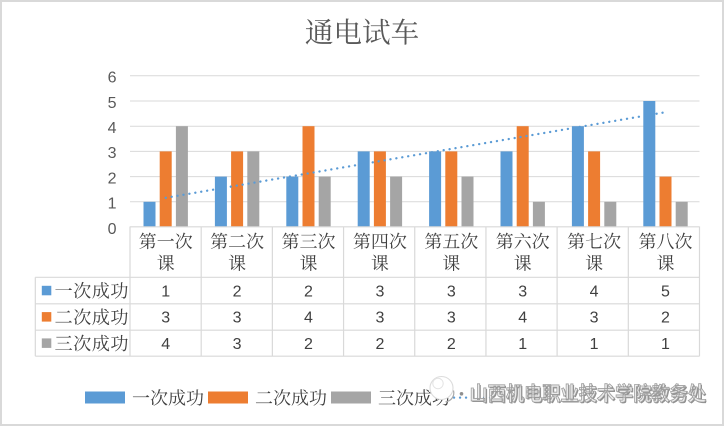 This screenshot has width=724, height=433. Describe the element at coordinates (112, 78) in the screenshot. I see `svg-text: 6` at that location.